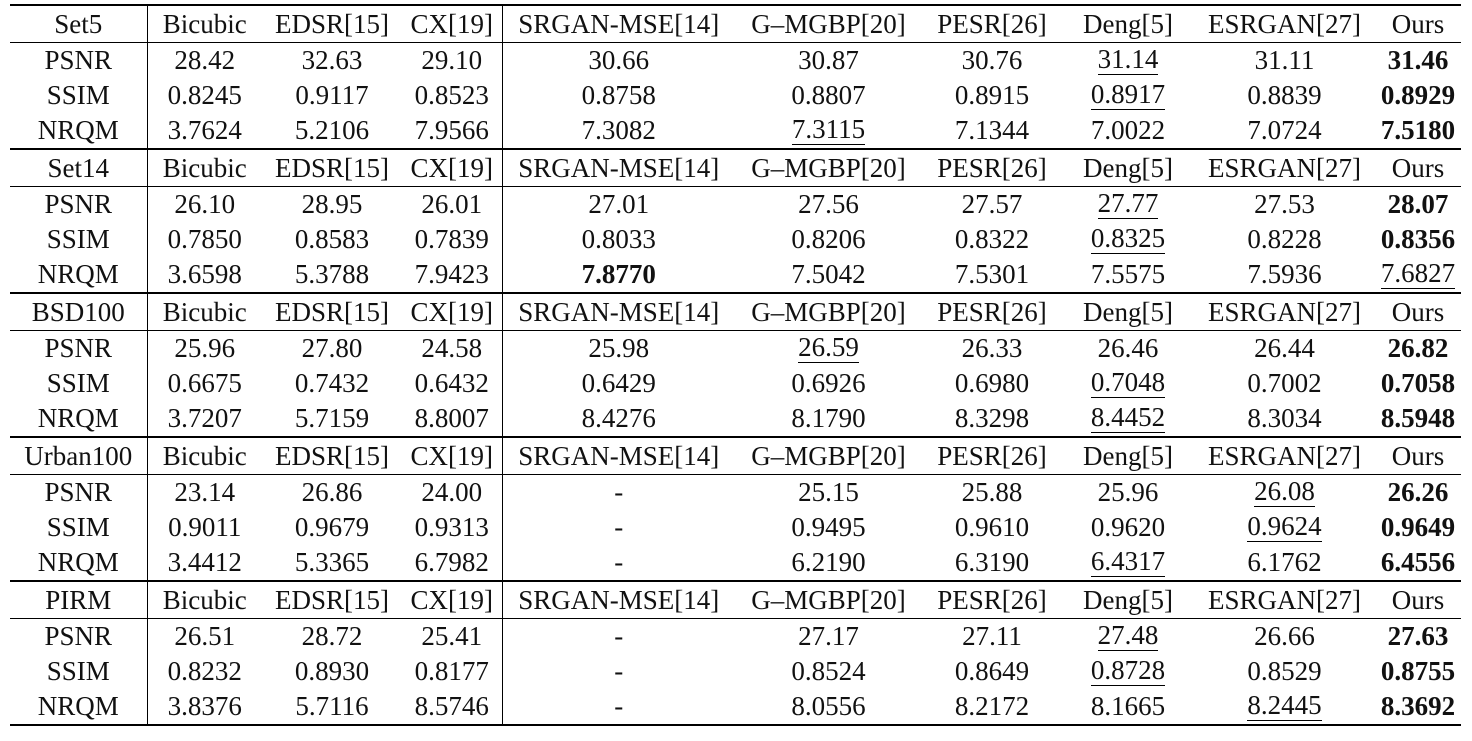 The width and height of the screenshot is (1472, 741). I want to click on cell-g-mgbp-20: 27.17, so click(828, 637).